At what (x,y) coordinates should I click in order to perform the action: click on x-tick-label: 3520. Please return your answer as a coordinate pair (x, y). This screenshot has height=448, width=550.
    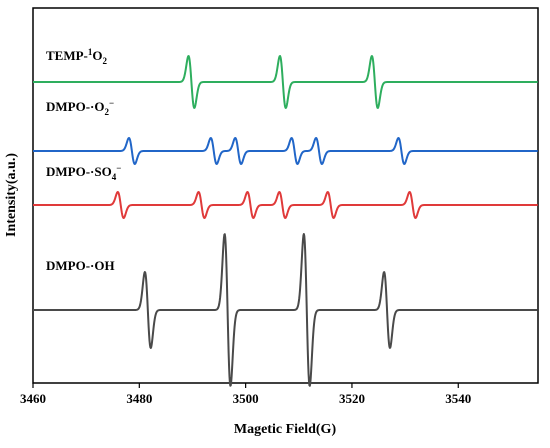
    Looking at the image, I should click on (352, 398).